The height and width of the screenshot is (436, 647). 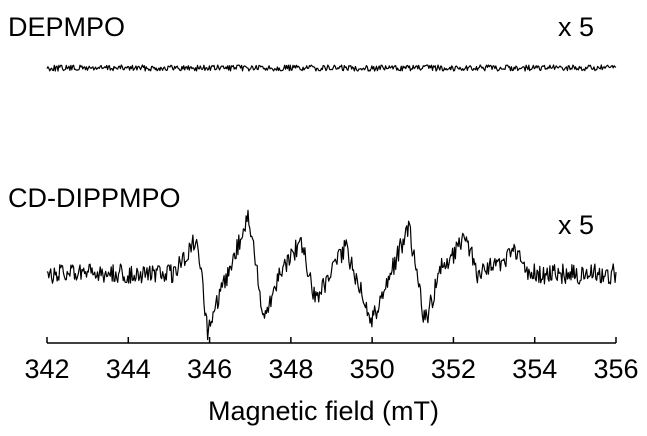 I want to click on x-tick-label: 348, so click(x=291, y=369).